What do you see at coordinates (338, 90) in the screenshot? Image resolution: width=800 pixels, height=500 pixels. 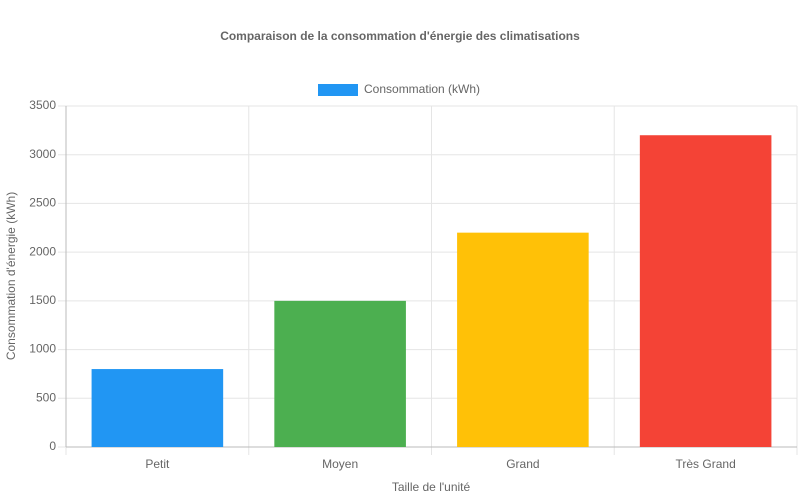 I see `legend-swatch` at bounding box center [338, 90].